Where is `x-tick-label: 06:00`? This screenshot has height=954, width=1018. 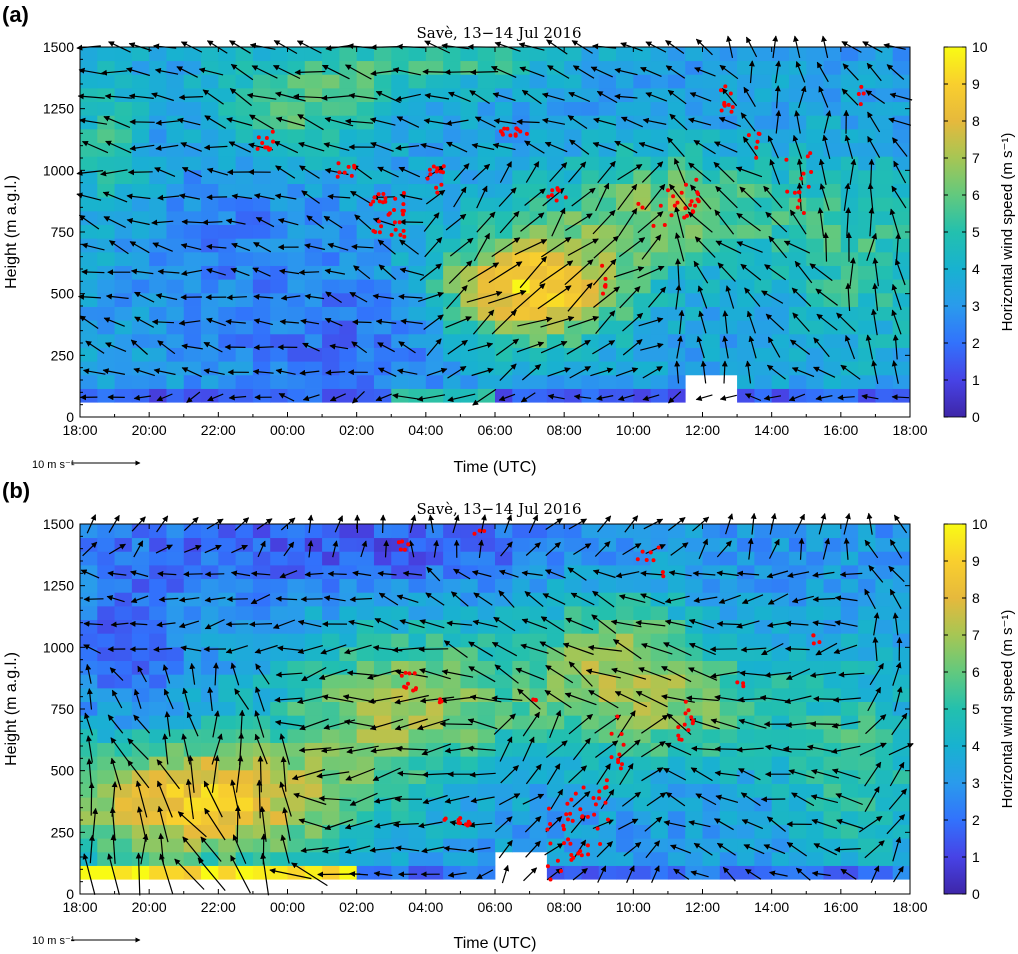 x-tick-label: 06:00 is located at coordinates (494, 430).